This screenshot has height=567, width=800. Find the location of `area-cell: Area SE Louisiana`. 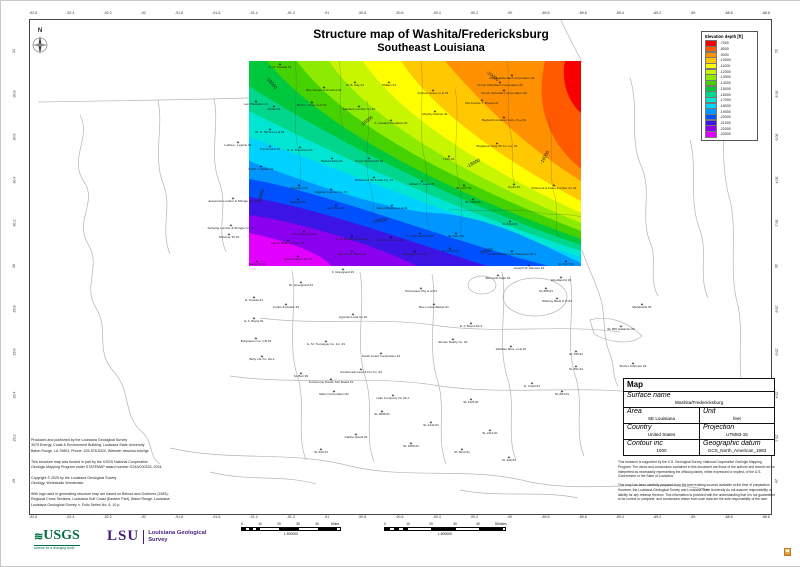

area-cell: Area SE Louisiana is located at coordinates (661, 415).